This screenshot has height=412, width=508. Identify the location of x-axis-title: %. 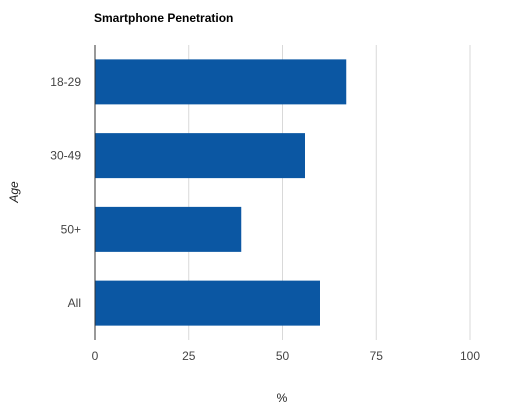
(282, 398).